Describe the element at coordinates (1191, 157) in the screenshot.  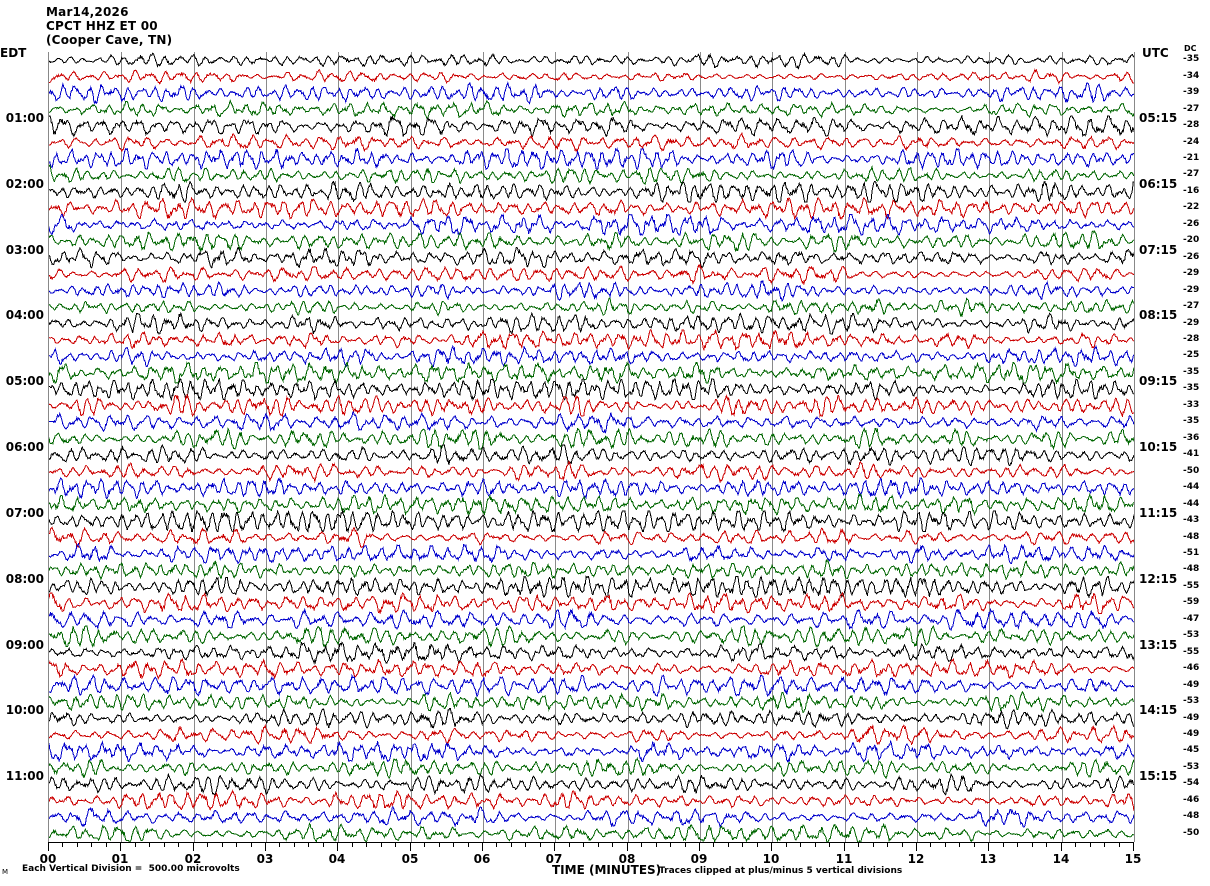
I see `dc-offset-value: -21` at that location.